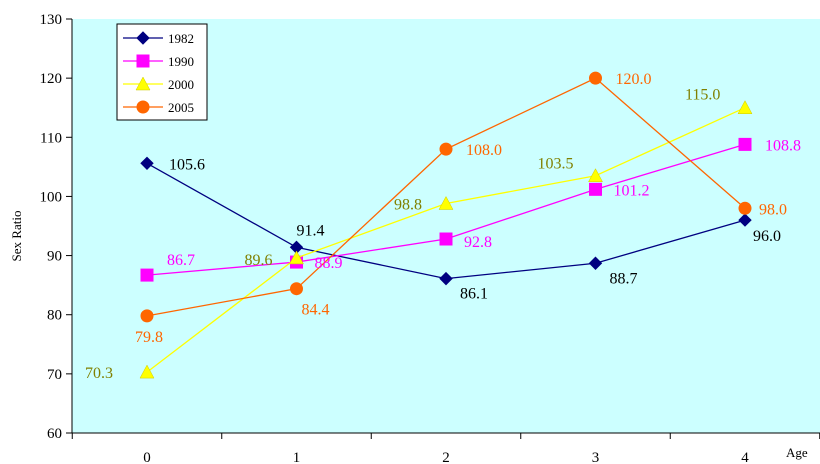  What do you see at coordinates (51, 79) in the screenshot?
I see `y-tick-label: 120` at bounding box center [51, 79].